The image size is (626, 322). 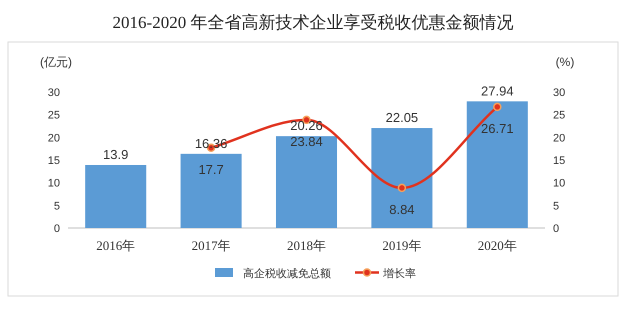 What do you see at coordinates (402, 245) in the screenshot?
I see `x-tick-label: 2019年` at bounding box center [402, 245].